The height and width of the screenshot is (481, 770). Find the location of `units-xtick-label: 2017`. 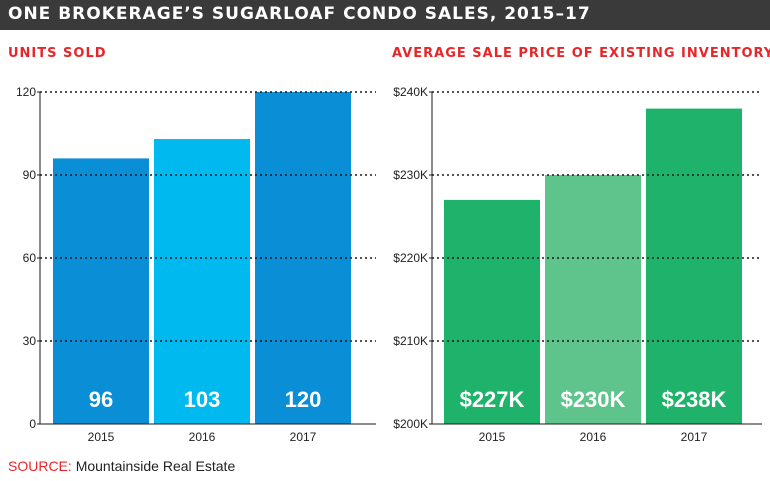

units-xtick-label: 2017 is located at coordinates (303, 437).